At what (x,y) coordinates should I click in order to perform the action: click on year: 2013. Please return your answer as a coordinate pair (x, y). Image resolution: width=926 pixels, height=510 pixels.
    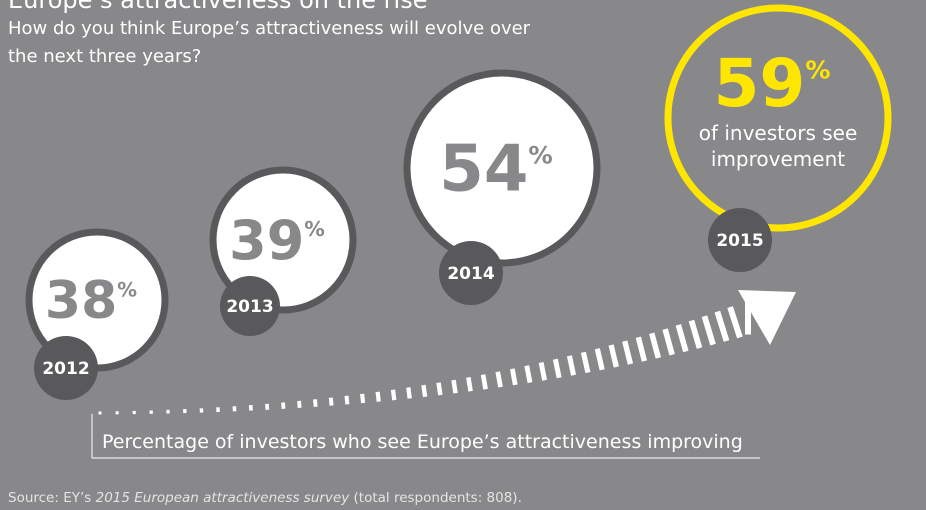
    Looking at the image, I should click on (249, 307).